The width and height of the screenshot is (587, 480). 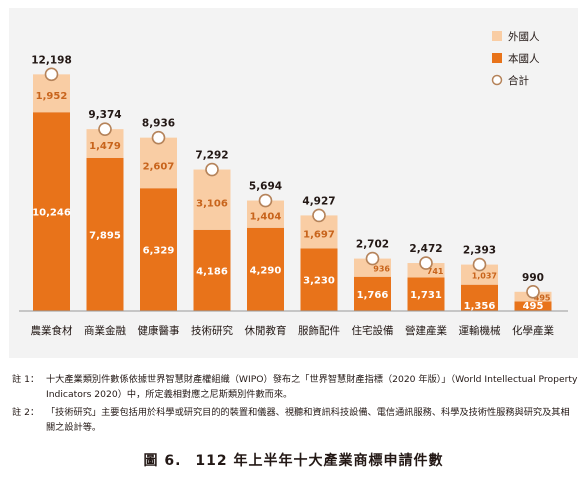 What do you see at coordinates (480, 330) in the screenshot?
I see `category-label-8: 運輸機械` at bounding box center [480, 330].